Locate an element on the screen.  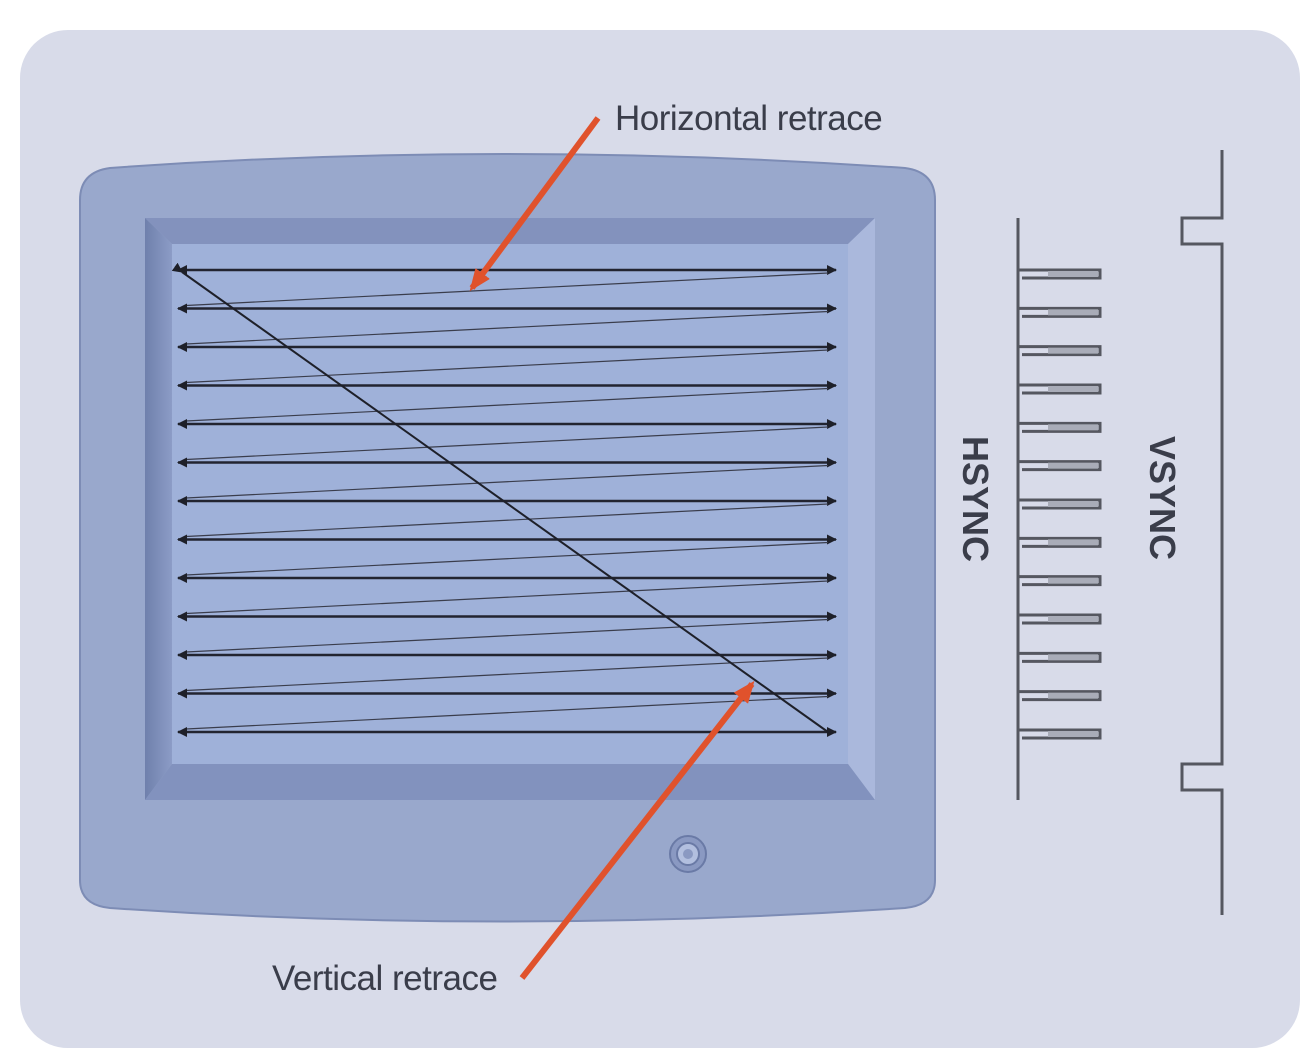
hsync-signal is located at coordinates (1059, 509).